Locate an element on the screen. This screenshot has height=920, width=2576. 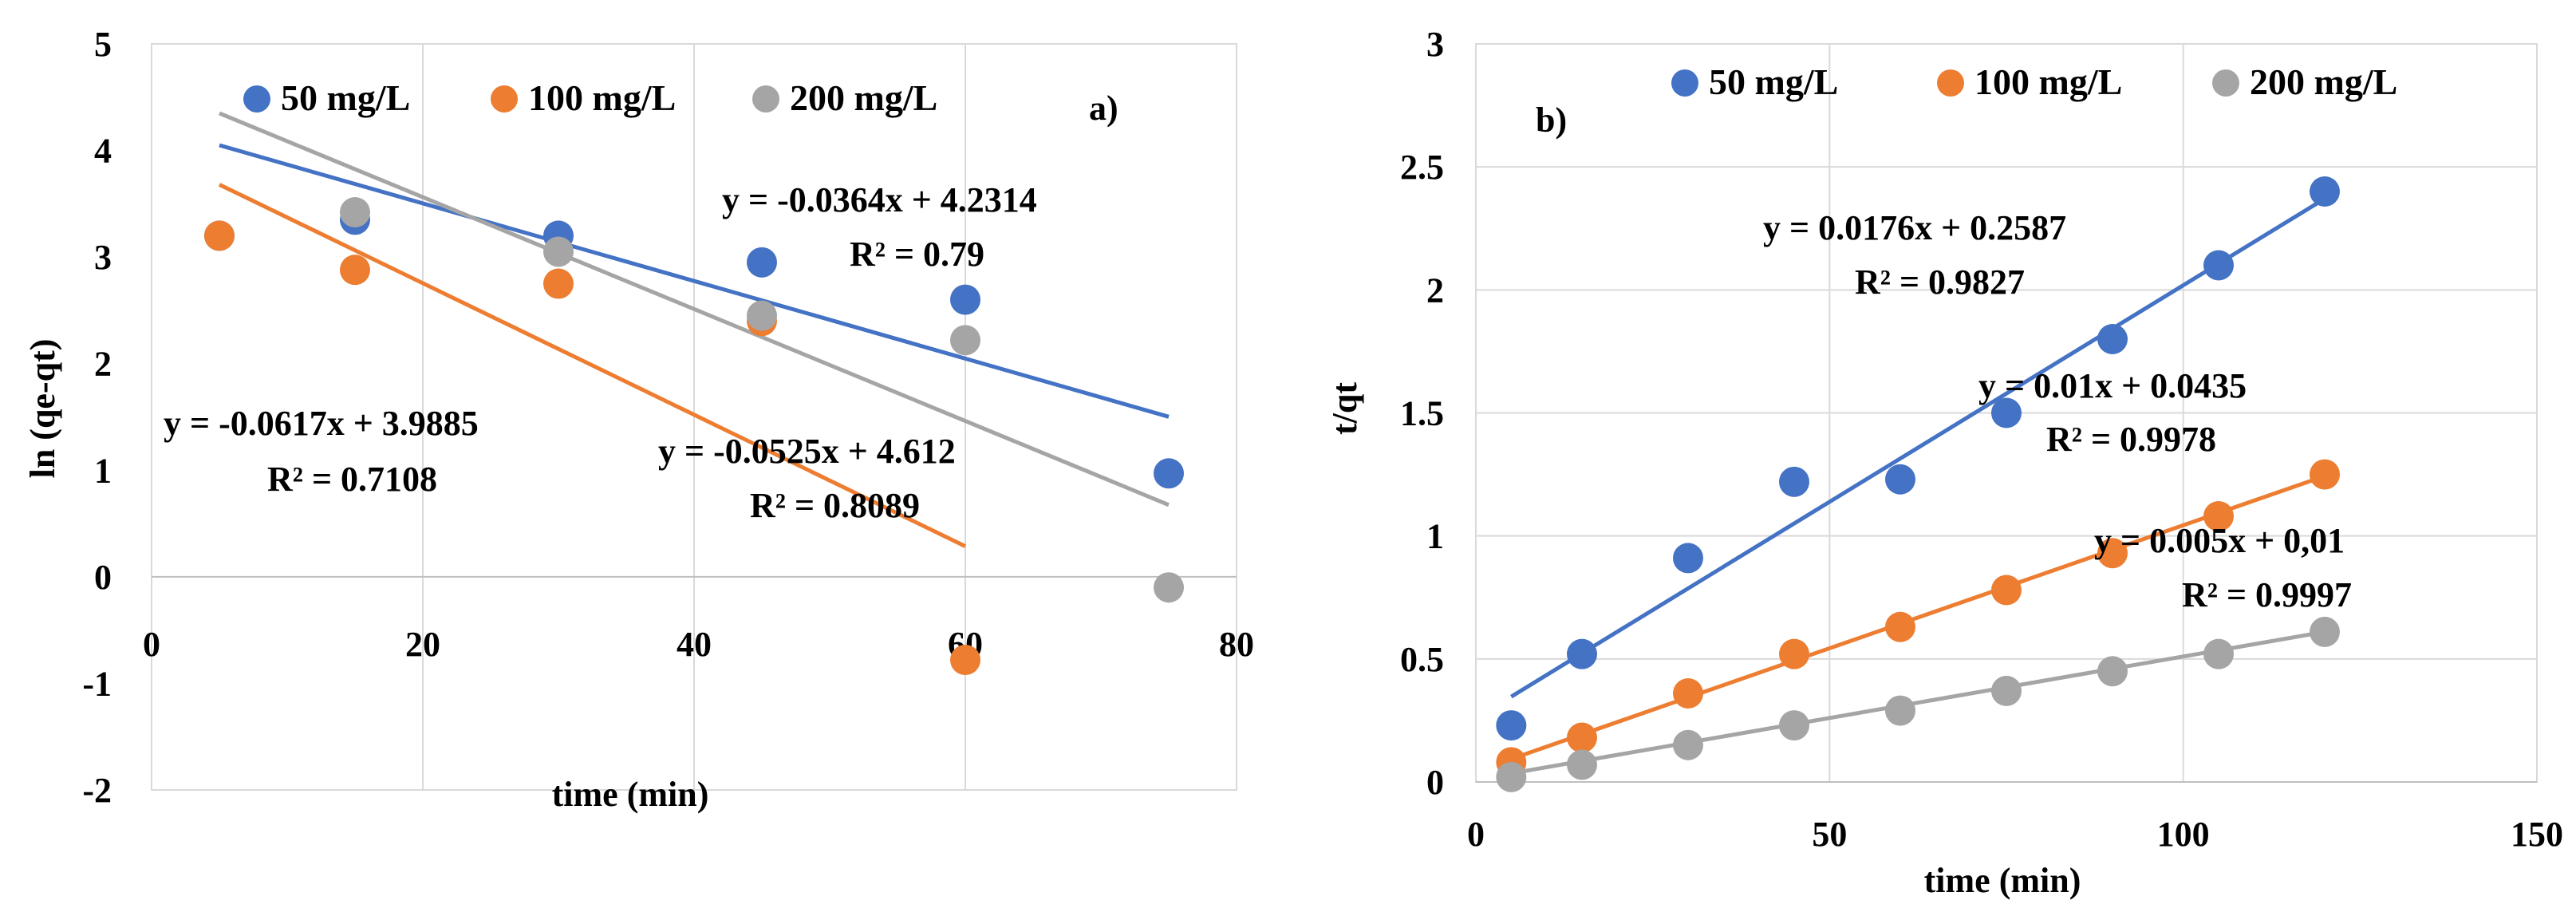
y-tick-label: 0.5 is located at coordinates (1422, 659).